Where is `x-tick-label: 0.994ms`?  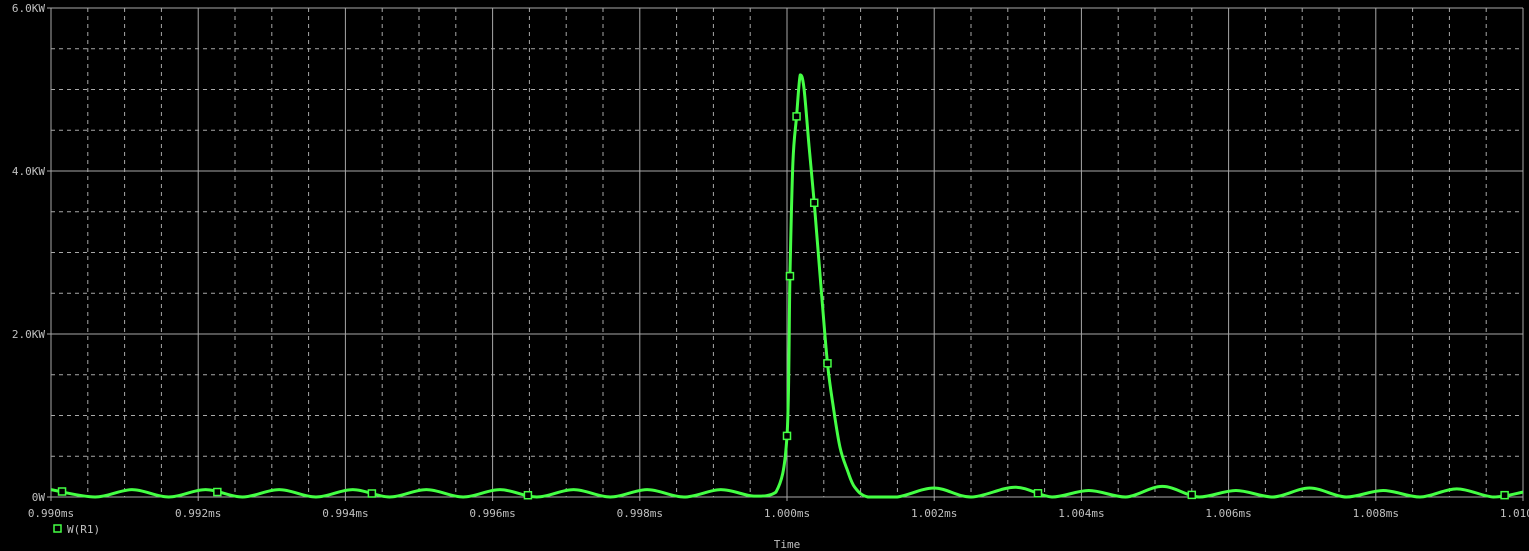
x-tick-label: 0.994ms is located at coordinates (345, 513).